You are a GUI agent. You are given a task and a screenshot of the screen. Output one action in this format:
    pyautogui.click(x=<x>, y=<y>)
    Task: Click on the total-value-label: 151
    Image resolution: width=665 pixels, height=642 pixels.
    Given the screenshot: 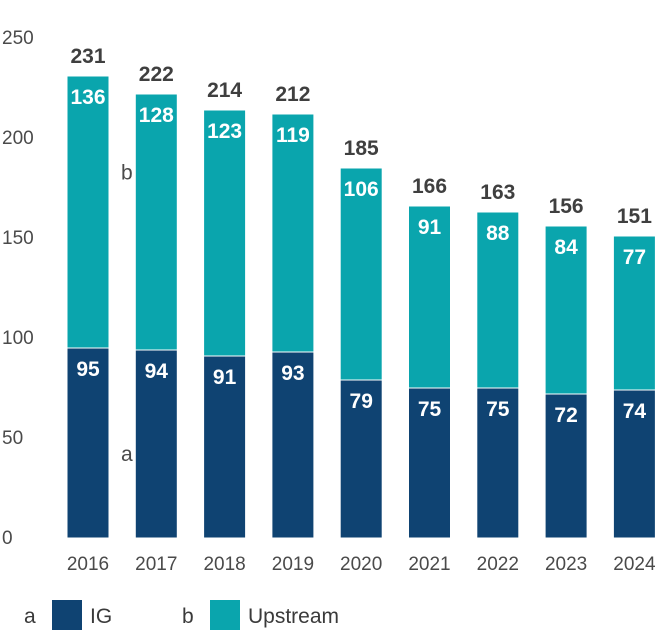 What is the action you would take?
    pyautogui.click(x=634, y=216)
    